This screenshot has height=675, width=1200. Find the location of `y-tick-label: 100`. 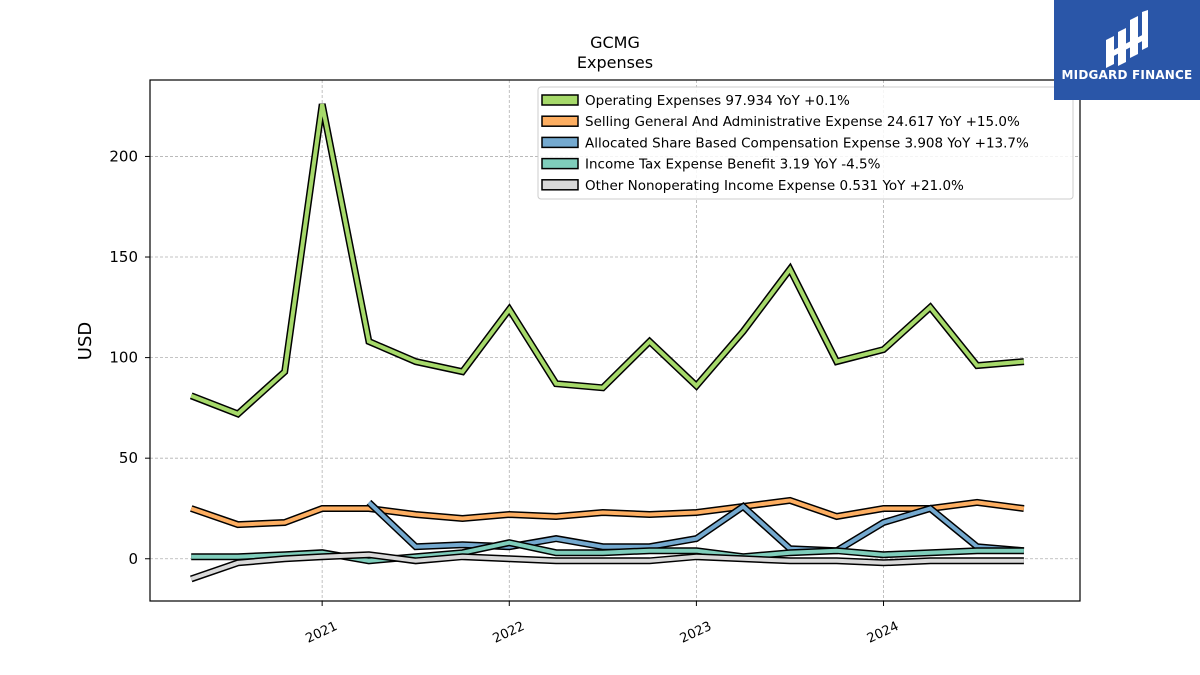

y-tick-label: 100 is located at coordinates (123, 358).